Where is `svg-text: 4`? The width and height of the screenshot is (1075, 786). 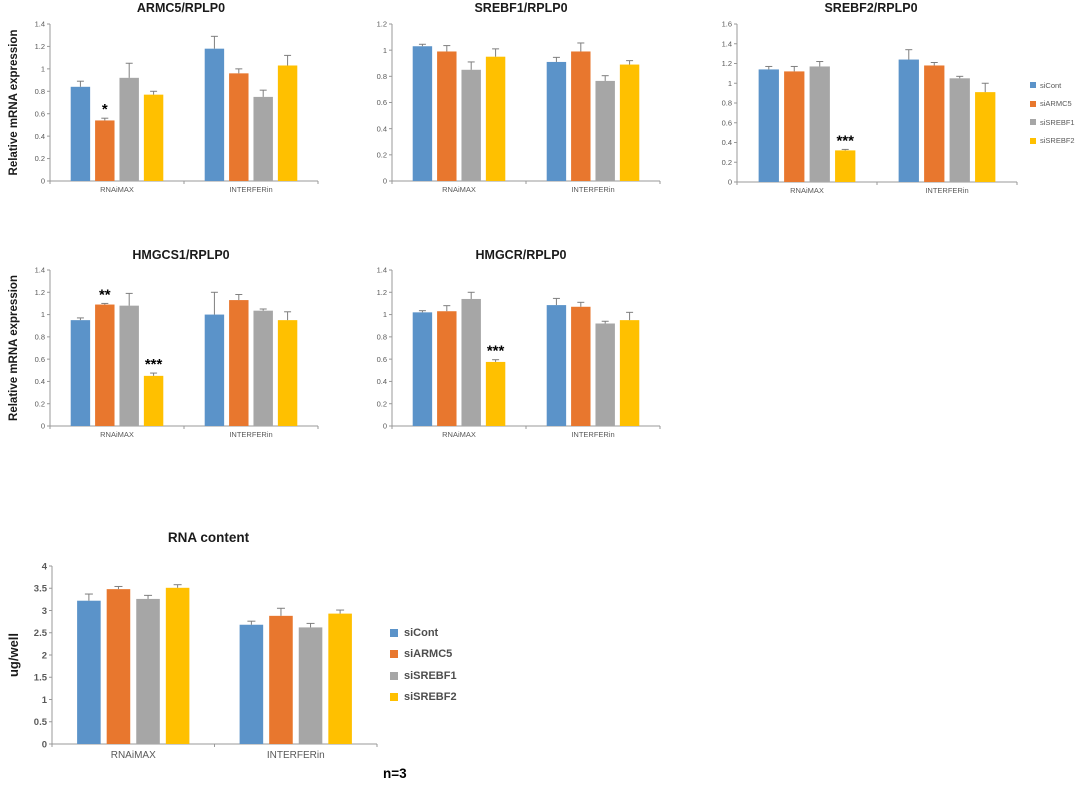 svg-text: 4 is located at coordinates (45, 566).